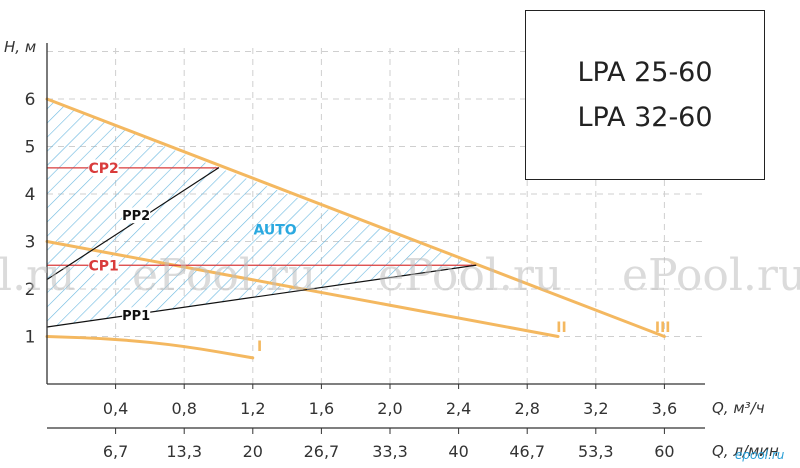 The width and height of the screenshot is (800, 468). I want to click on x-tick-label: 2,8, so click(526, 408).